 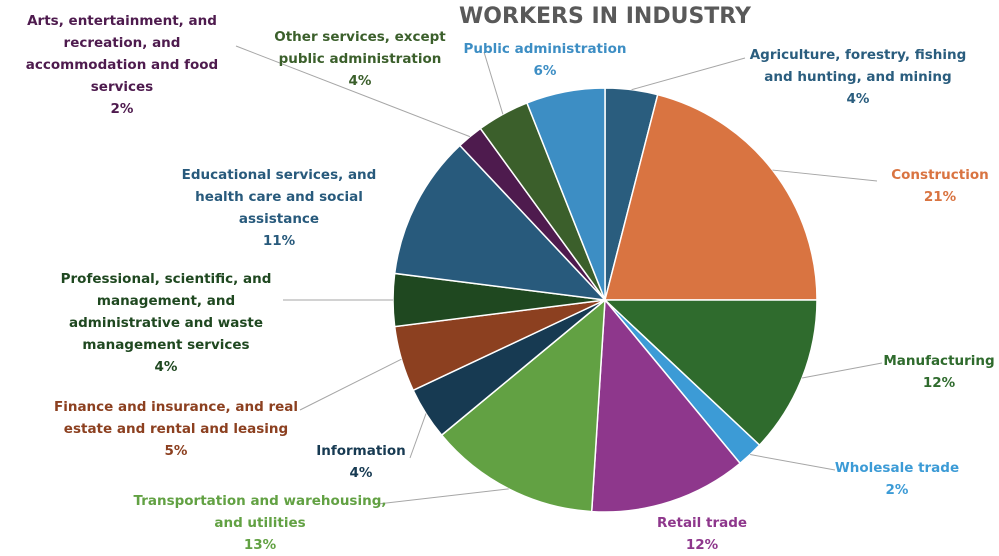 I want to click on slice-label: Construction 21%, so click(x=939, y=186).